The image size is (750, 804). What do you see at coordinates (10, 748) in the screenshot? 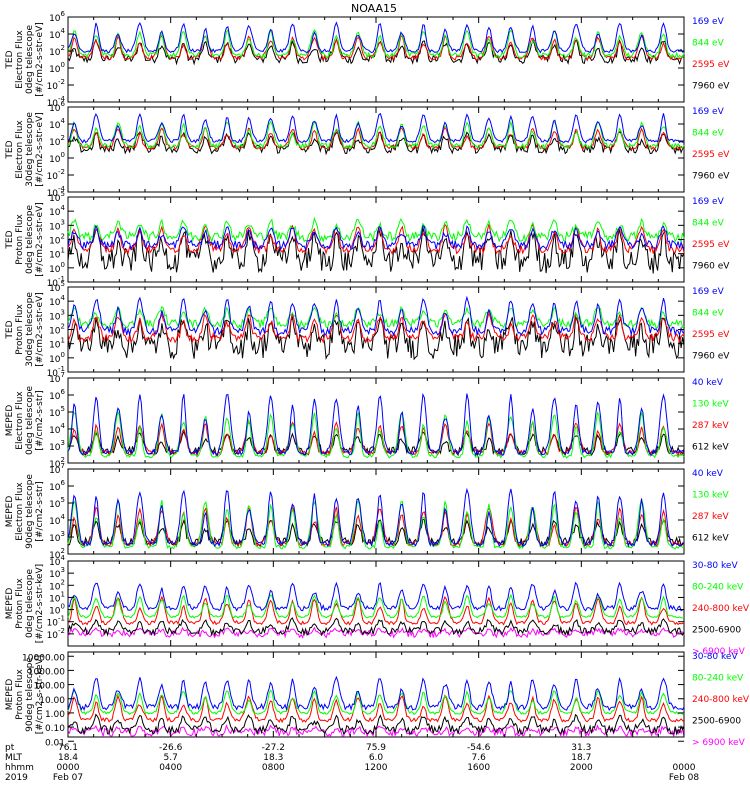
I see `x-row-label: pt` at bounding box center [10, 748].